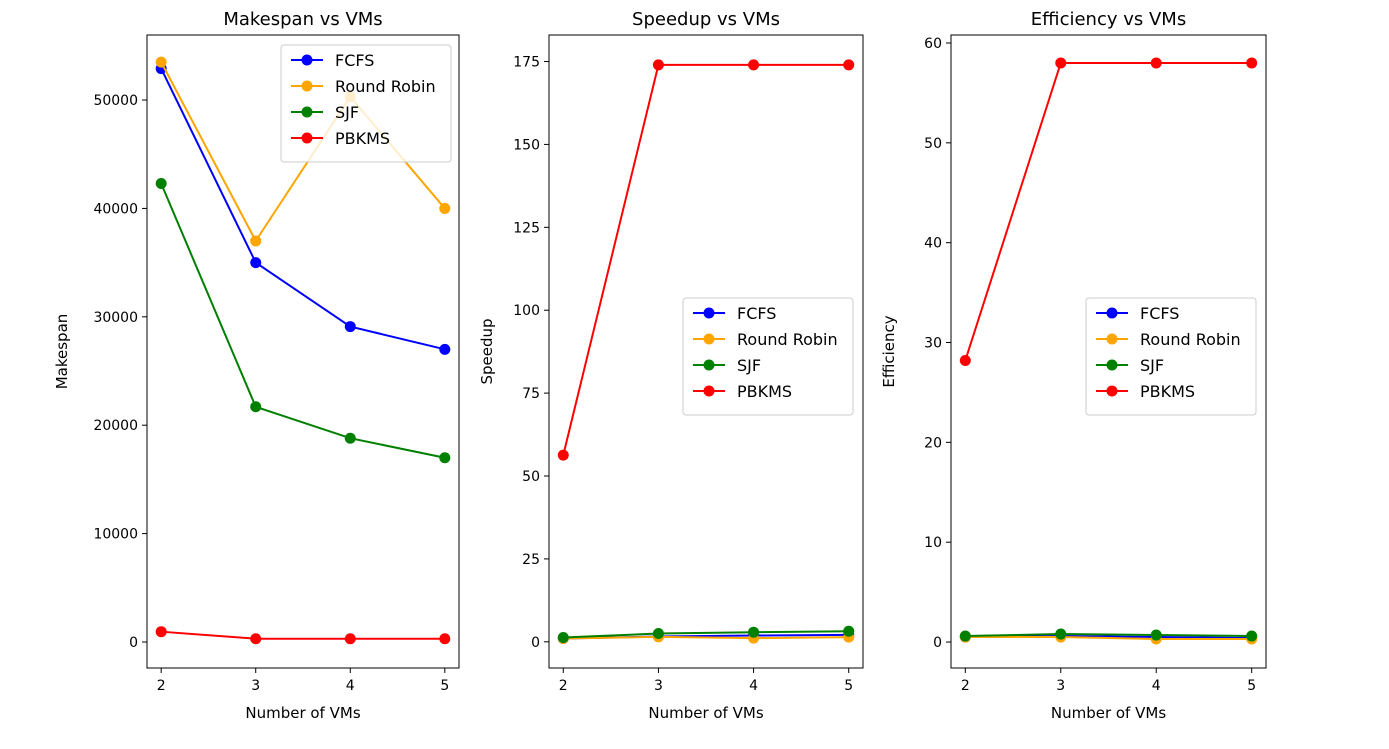 Image resolution: width=1389 pixels, height=749 pixels. Describe the element at coordinates (1108, 19) in the screenshot. I see `chart-title: Efficiency vs VMs` at that location.